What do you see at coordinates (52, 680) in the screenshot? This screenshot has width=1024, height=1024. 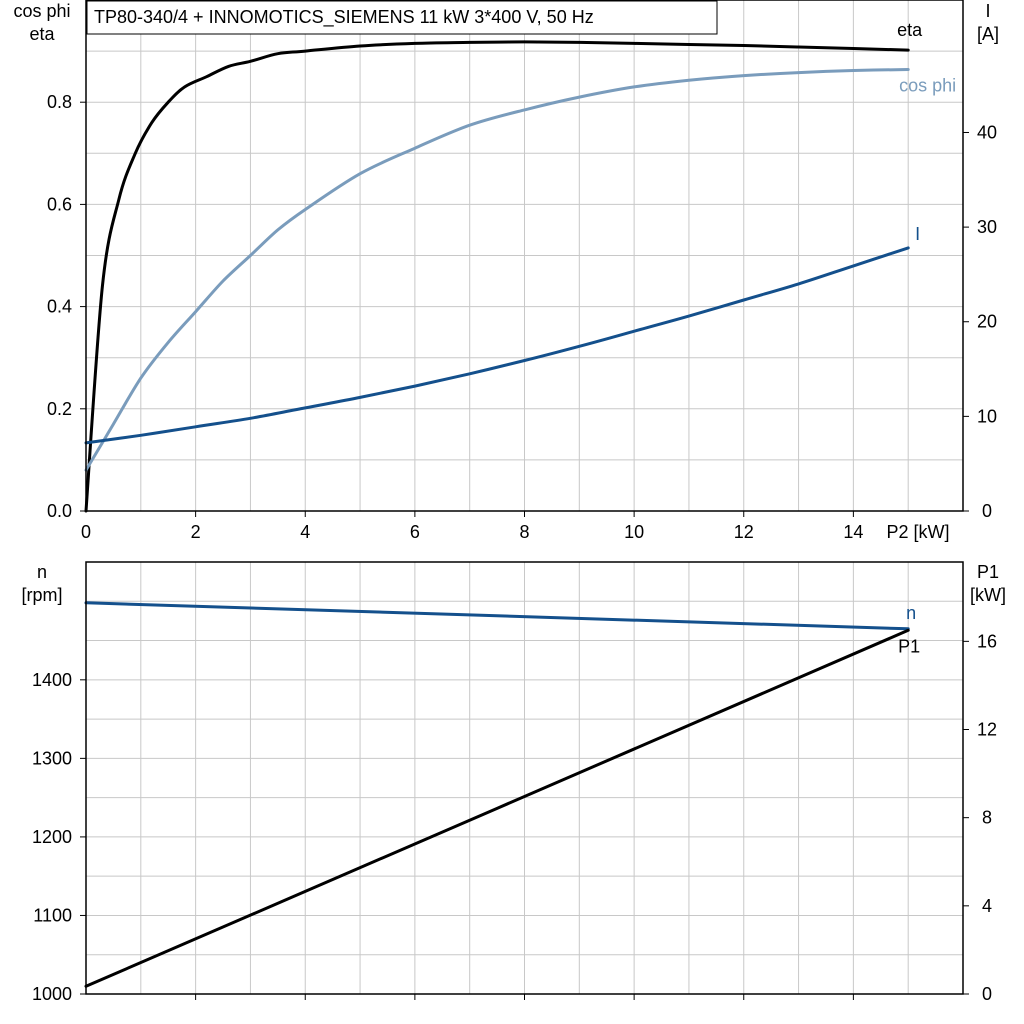 I see `left-axis-tick-label: 1400` at bounding box center [52, 680].